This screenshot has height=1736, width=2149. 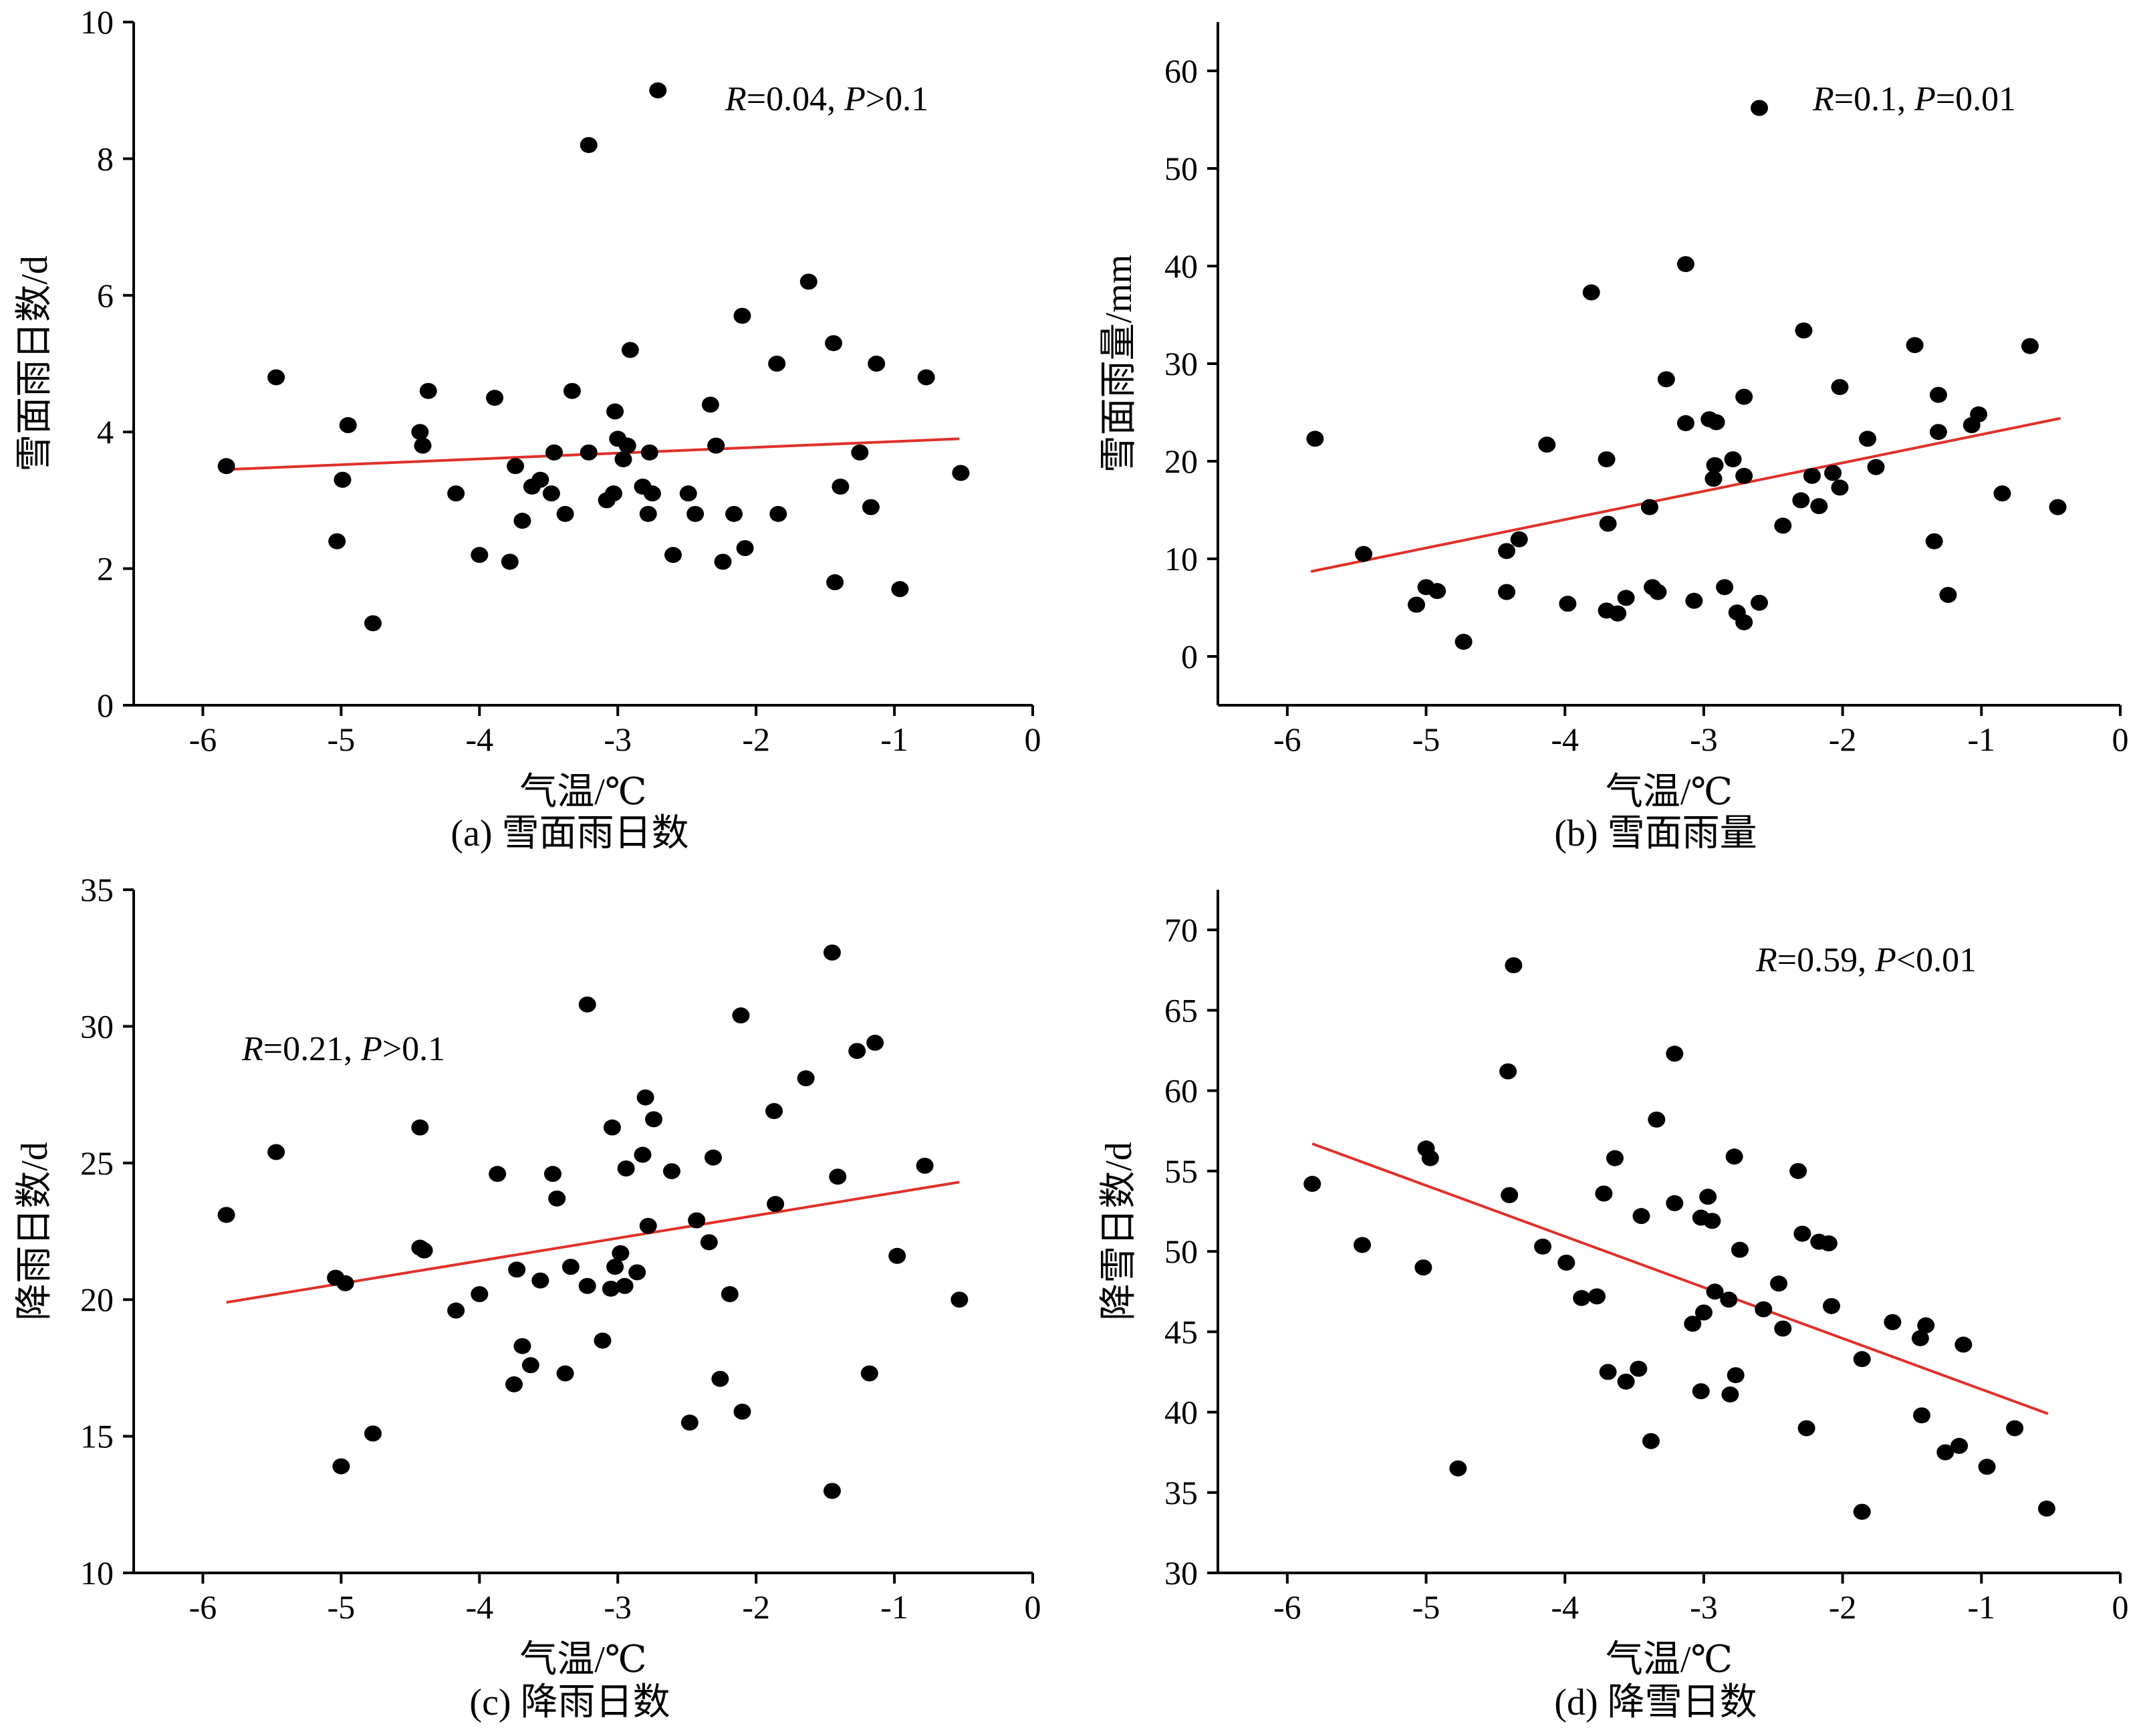 I want to click on y-tick-label: 50, so click(x=1181, y=168).